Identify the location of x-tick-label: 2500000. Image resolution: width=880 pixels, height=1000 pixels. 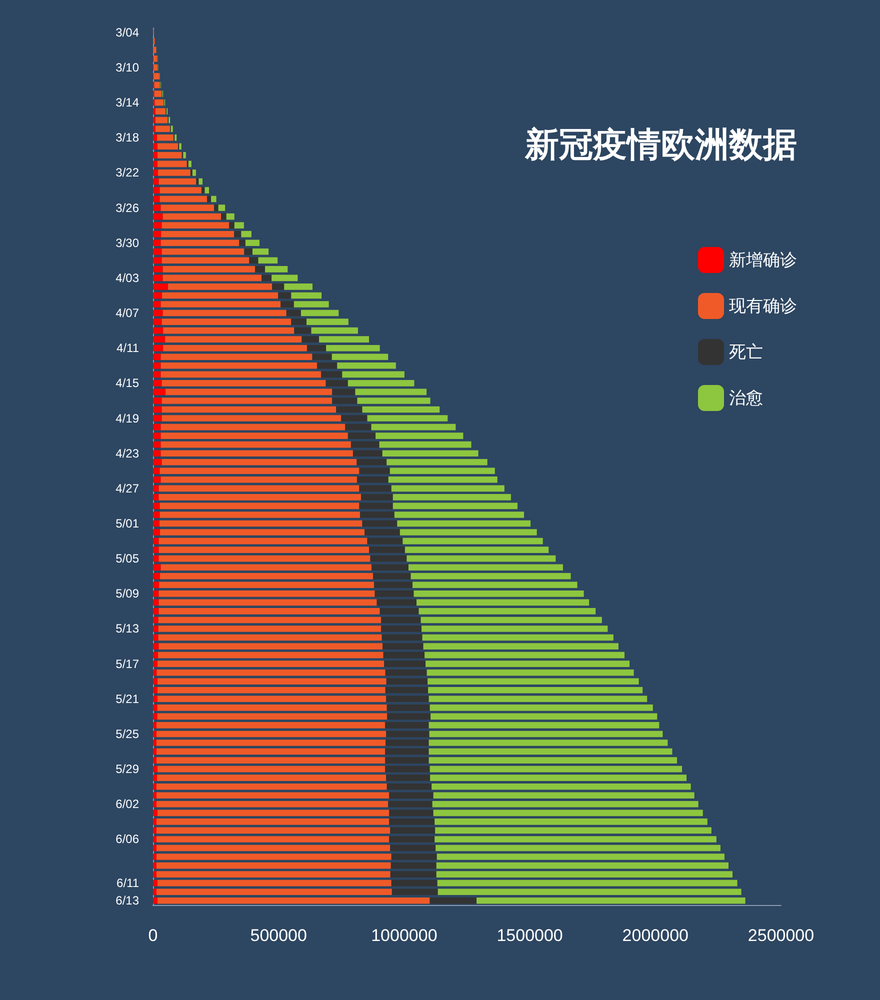
(781, 935).